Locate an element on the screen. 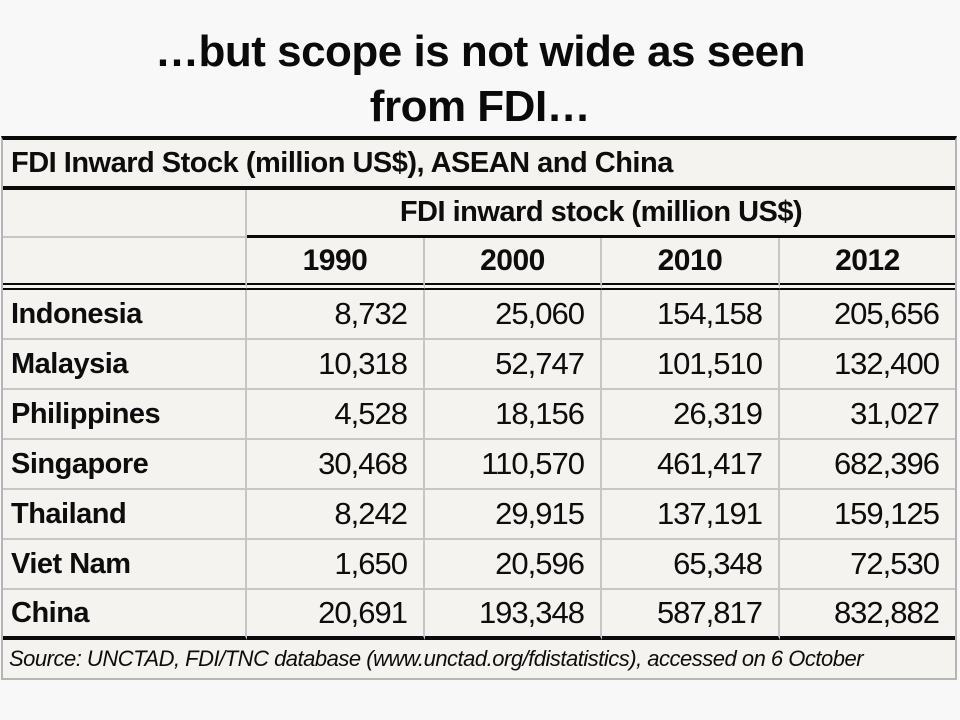  group-header: FDI inward stock (million US$) is located at coordinates (601, 214).